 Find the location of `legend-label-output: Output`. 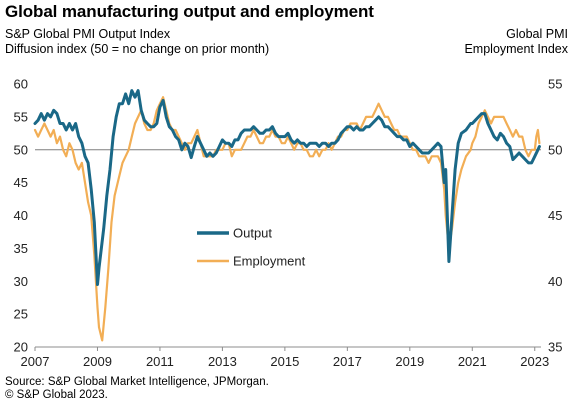

legend-label-output: Output is located at coordinates (252, 233).